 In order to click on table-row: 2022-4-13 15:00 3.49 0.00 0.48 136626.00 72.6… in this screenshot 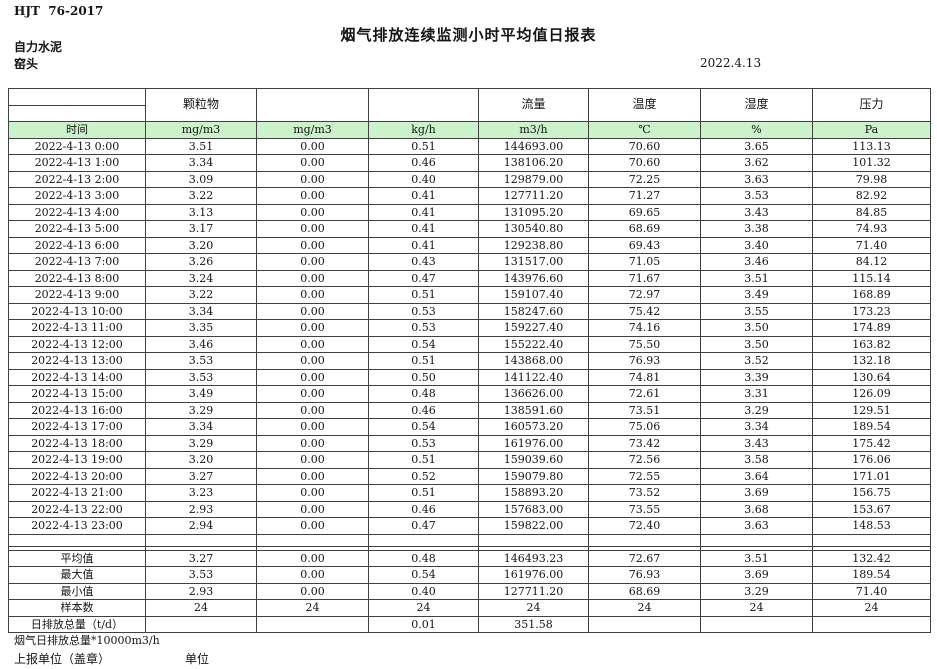, I will do `click(469, 394)`.